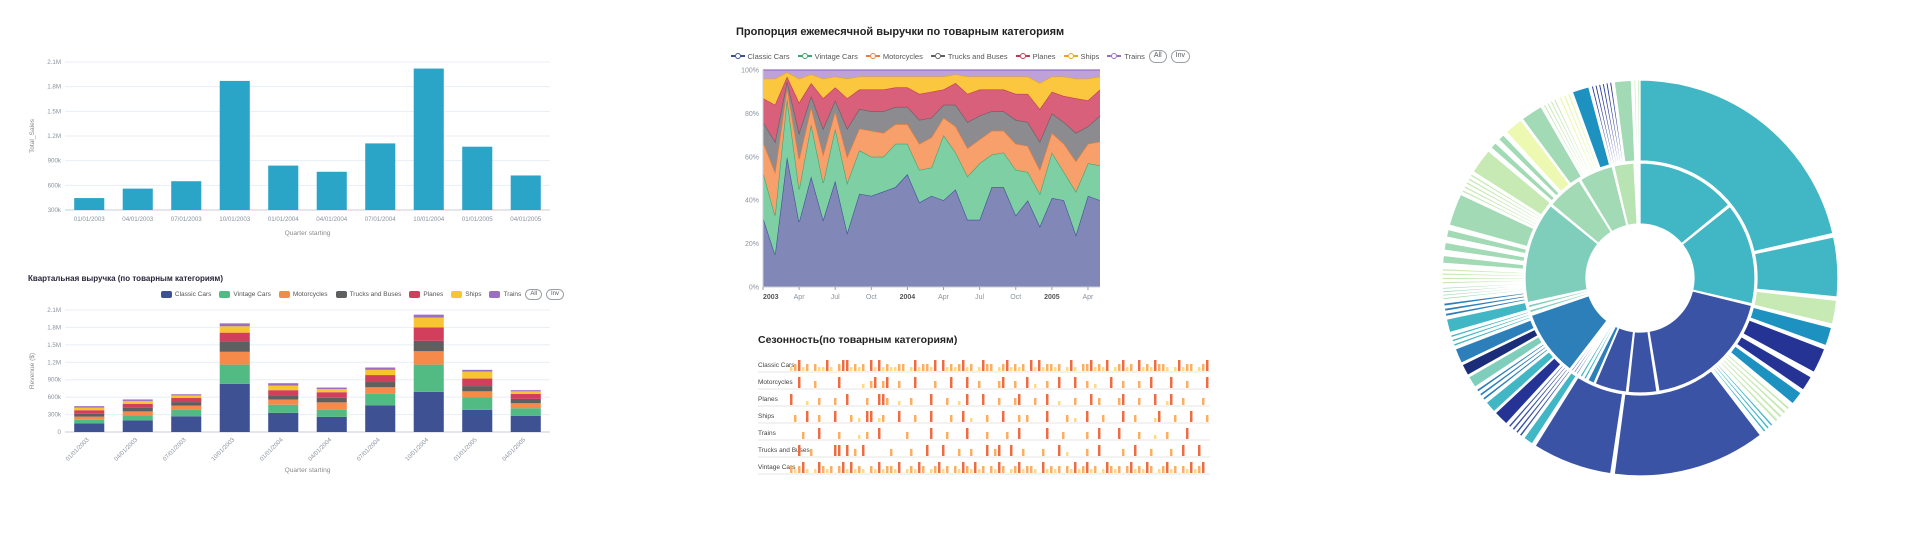 This screenshot has height=560, width=1920. Describe the element at coordinates (894, 56) in the screenshot. I see `legend-item-motorcycles: Motorcycles` at that location.